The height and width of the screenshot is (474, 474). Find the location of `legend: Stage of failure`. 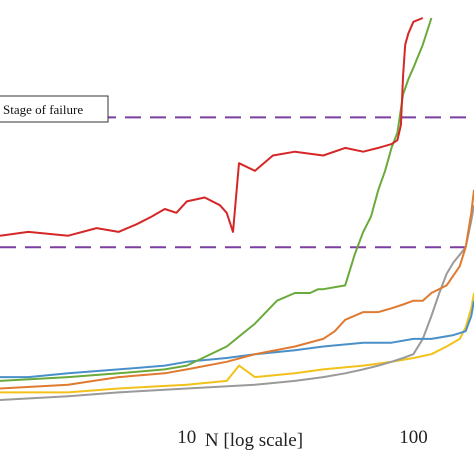

legend: Stage of failure is located at coordinates (54, 109).